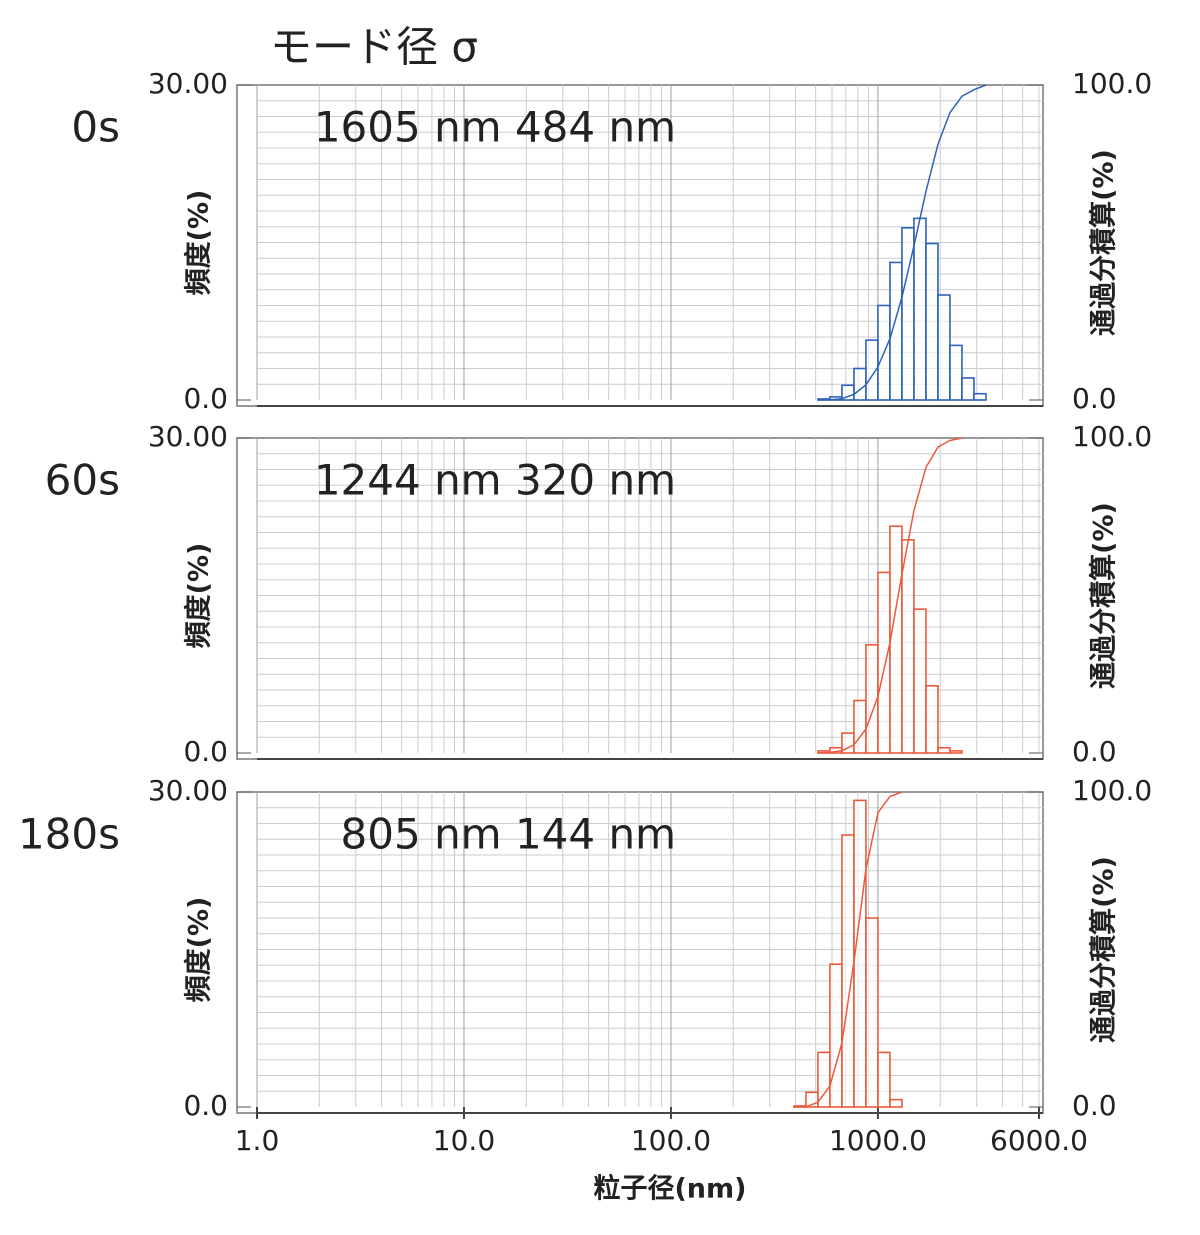  I want to click on annotation: 1244 nm 320 nm, so click(495, 480).